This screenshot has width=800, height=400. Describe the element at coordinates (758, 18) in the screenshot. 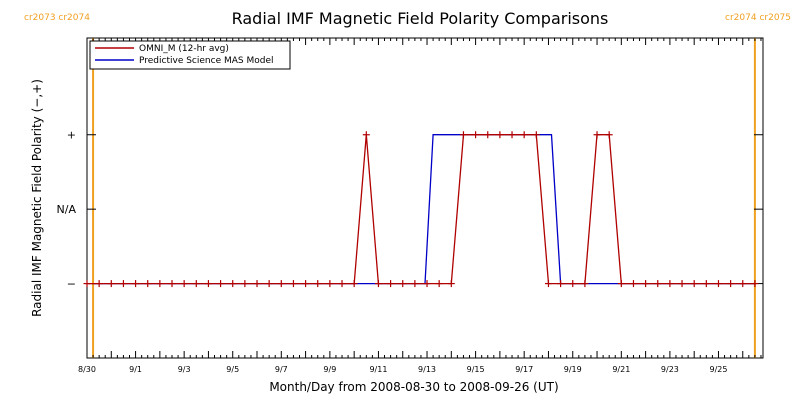

I see `carrington-label: cr2074 cr2075` at that location.